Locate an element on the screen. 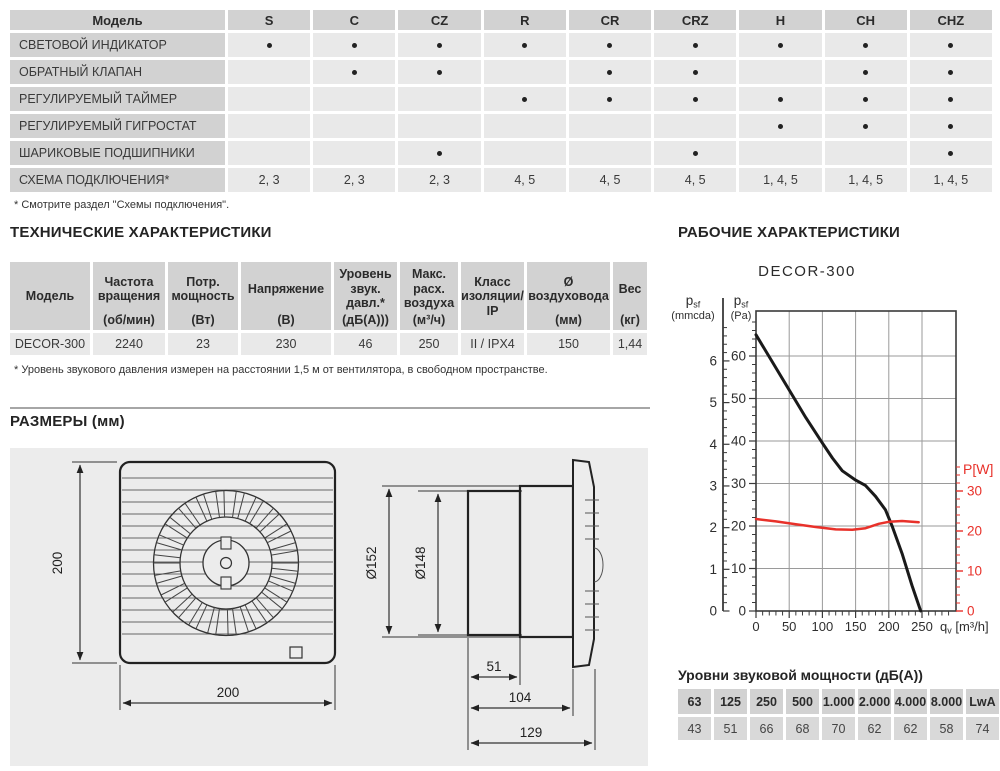 This screenshot has height=771, width=1000. curve-power is located at coordinates (837, 524).